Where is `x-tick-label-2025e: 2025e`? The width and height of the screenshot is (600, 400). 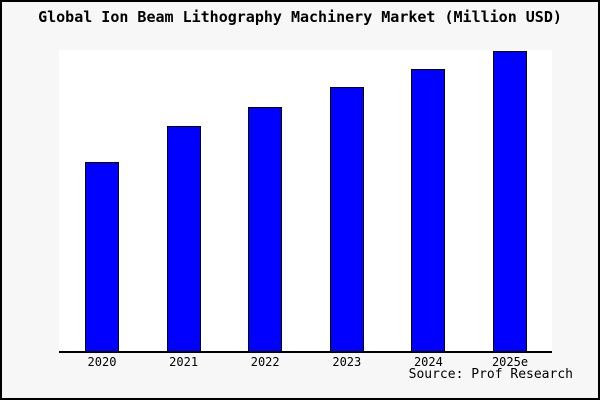
x-tick-label-2025e: 2025e is located at coordinates (510, 362).